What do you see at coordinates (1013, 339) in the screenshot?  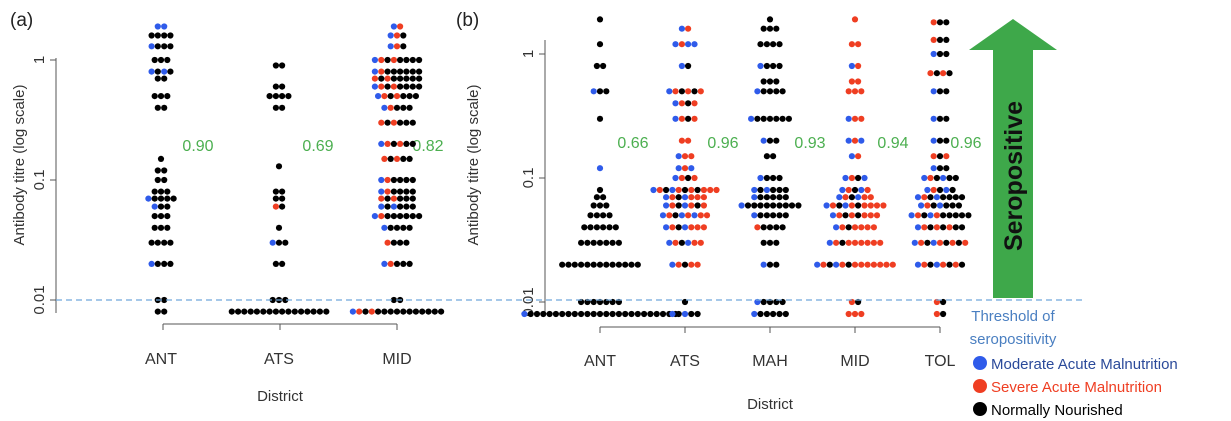 I see `threshold-label-line2: seropositivity` at bounding box center [1013, 339].